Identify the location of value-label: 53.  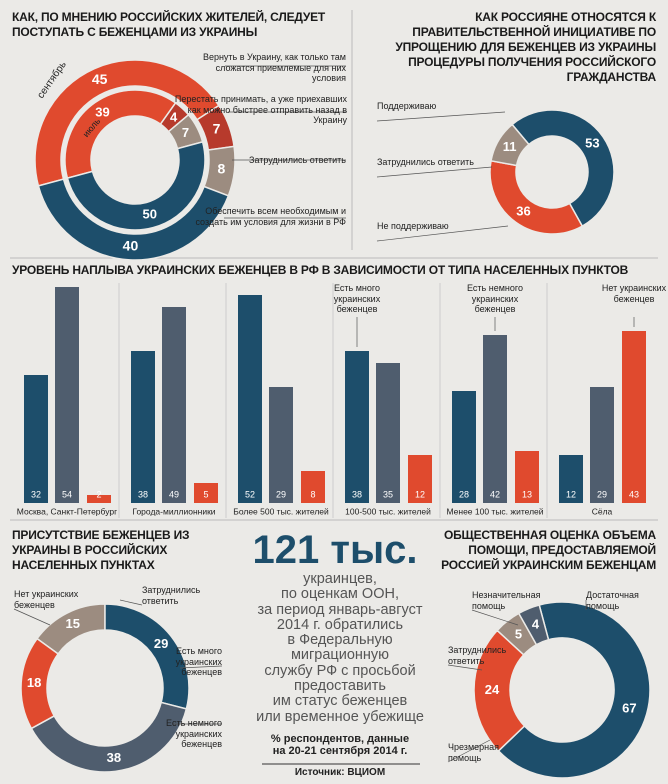
(592, 143).